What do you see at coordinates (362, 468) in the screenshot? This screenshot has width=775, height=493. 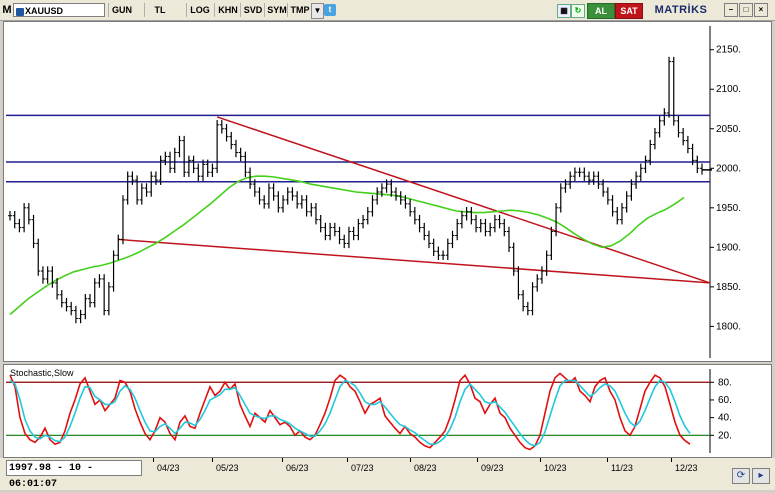 I see `x-tick-label: 07/23` at bounding box center [362, 468].